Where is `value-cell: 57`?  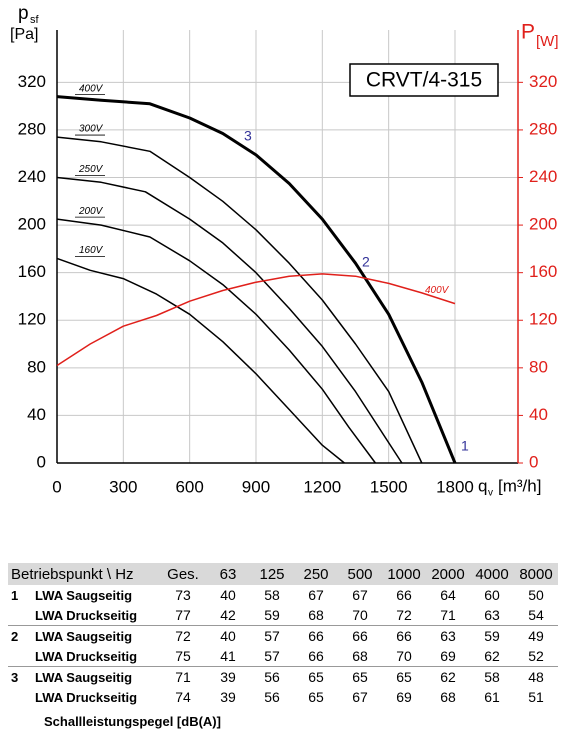 value-cell: 57 is located at coordinates (272, 635).